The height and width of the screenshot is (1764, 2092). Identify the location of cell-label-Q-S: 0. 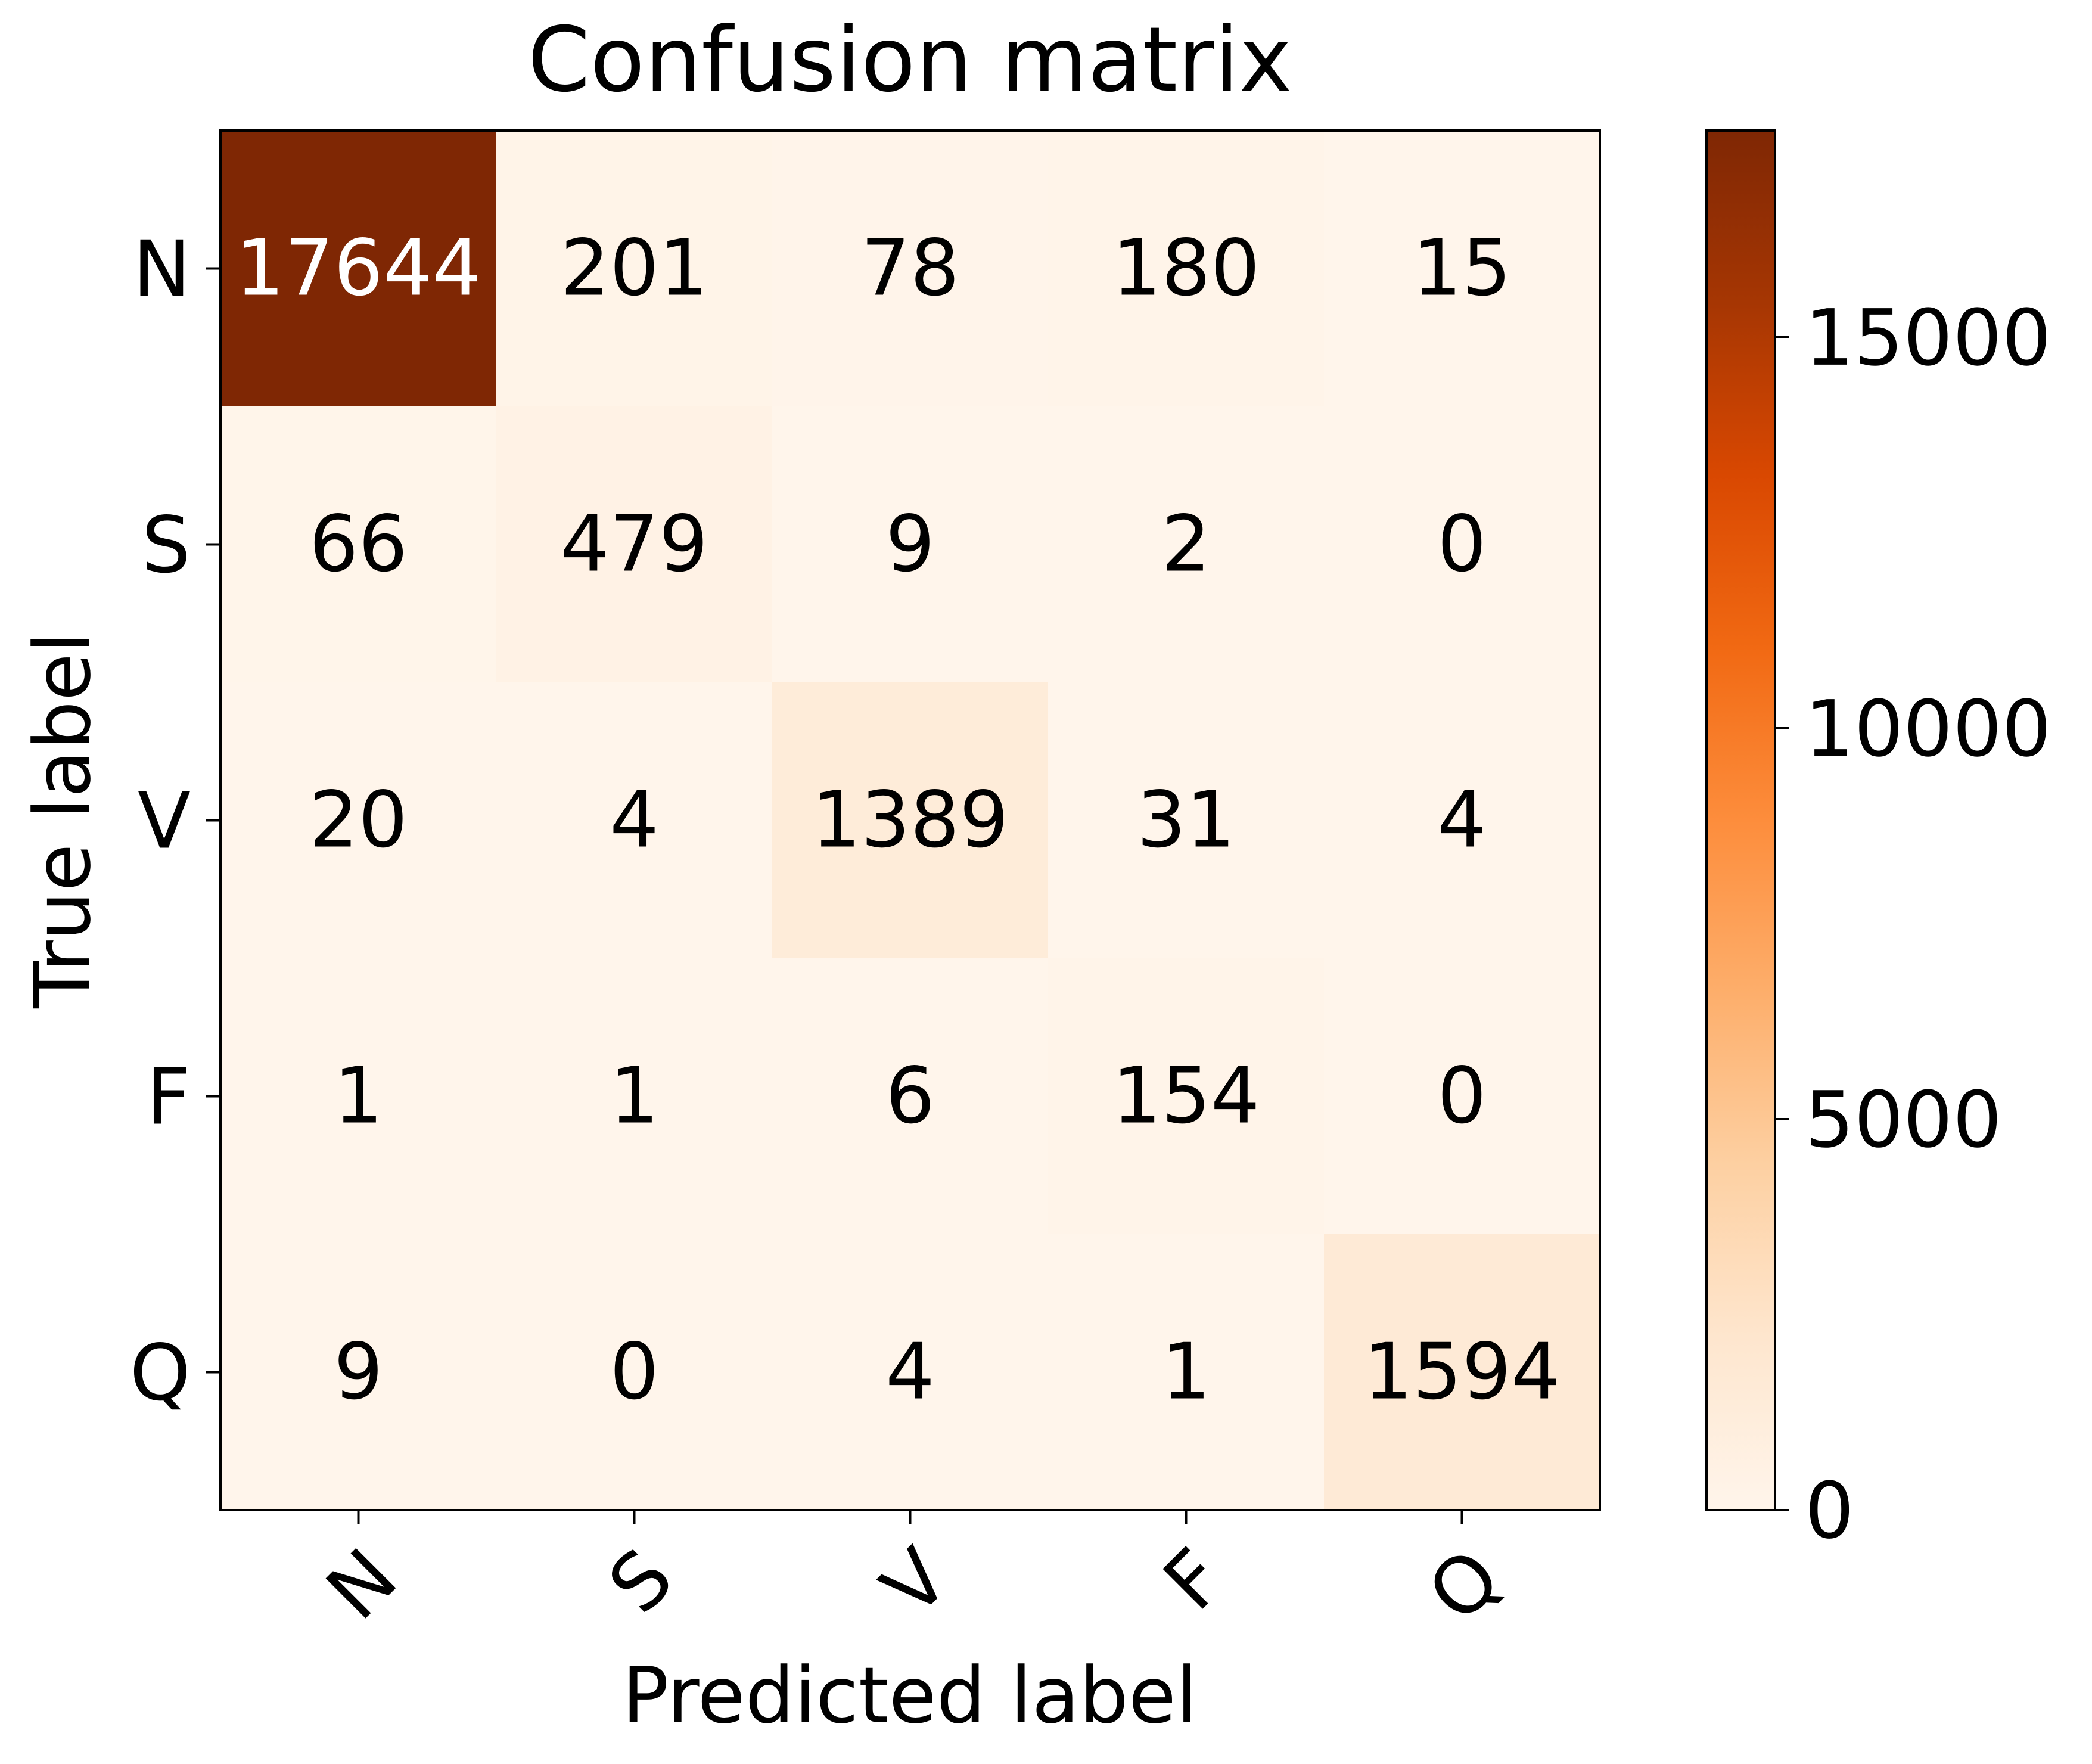
(634, 1372).